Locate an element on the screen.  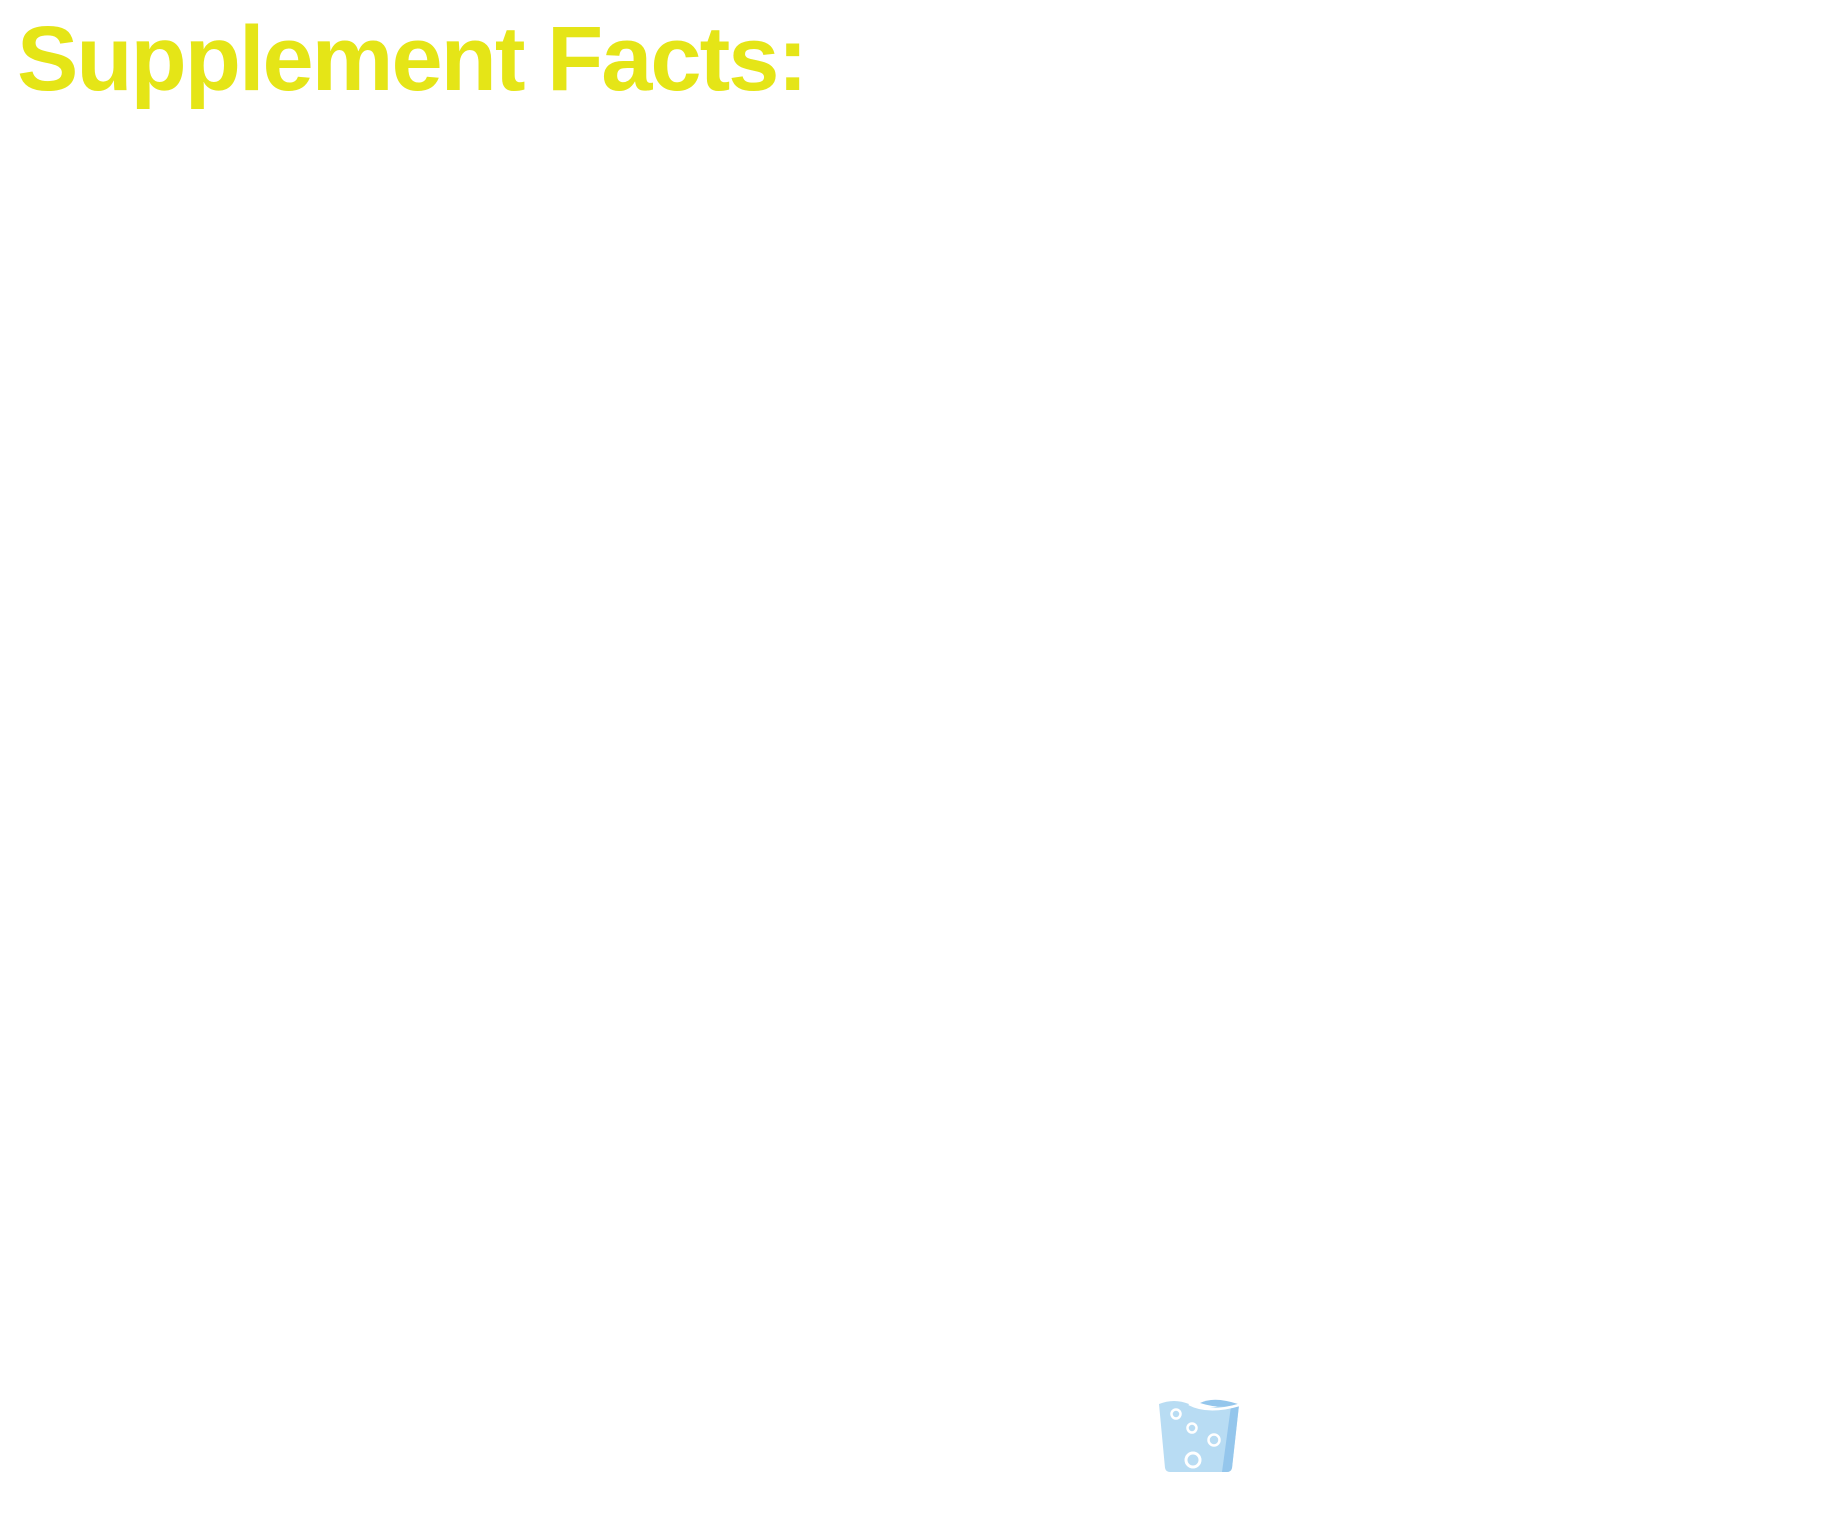
water-surface is located at coordinates (1219, 1403).